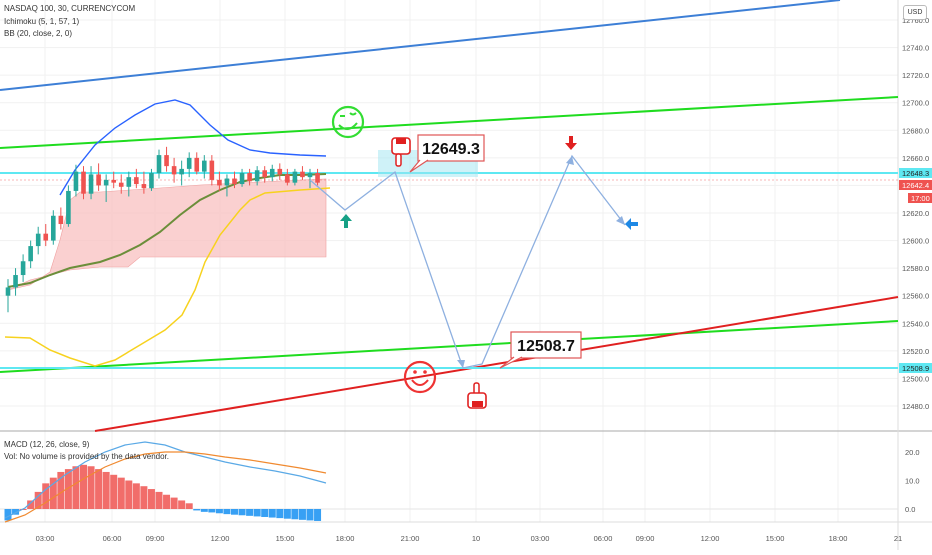 The image size is (932, 555). I want to click on price-tick-label: 12680.0, so click(915, 130).